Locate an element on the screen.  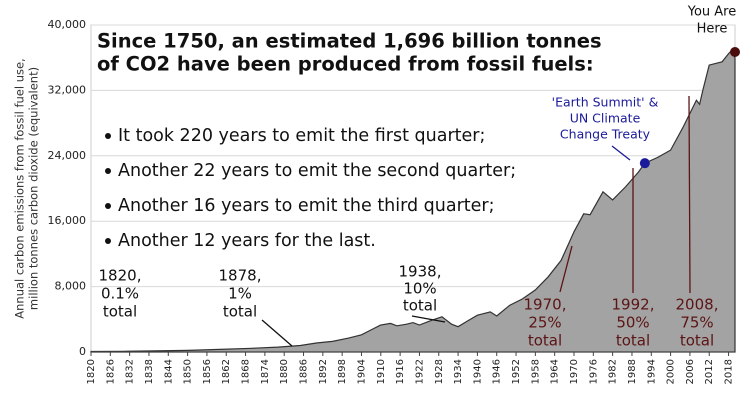
x-tick-label: 1862 is located at coordinates (226, 371).